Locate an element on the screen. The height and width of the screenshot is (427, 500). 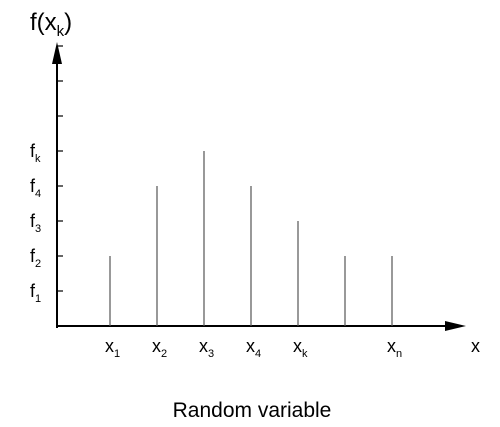
x-axis-title: x is located at coordinates (475, 346).